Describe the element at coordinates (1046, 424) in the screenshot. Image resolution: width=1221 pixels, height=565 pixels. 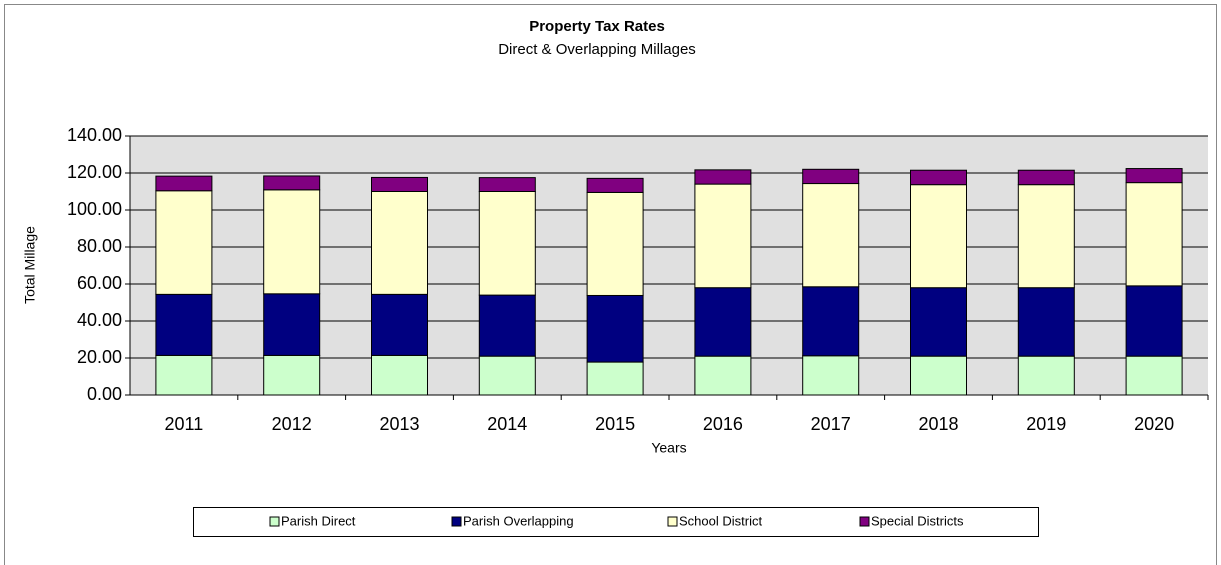
I see `x-tick-label: 2019` at that location.